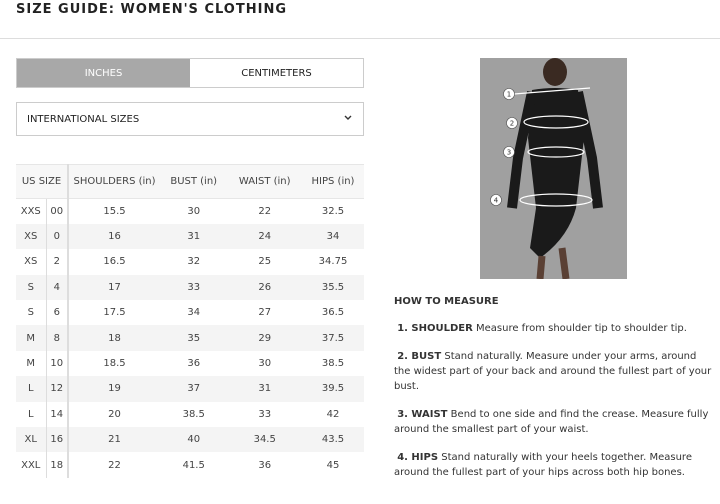 This screenshot has height=504, width=720. I want to click on cell-hips: 34, so click(333, 236).